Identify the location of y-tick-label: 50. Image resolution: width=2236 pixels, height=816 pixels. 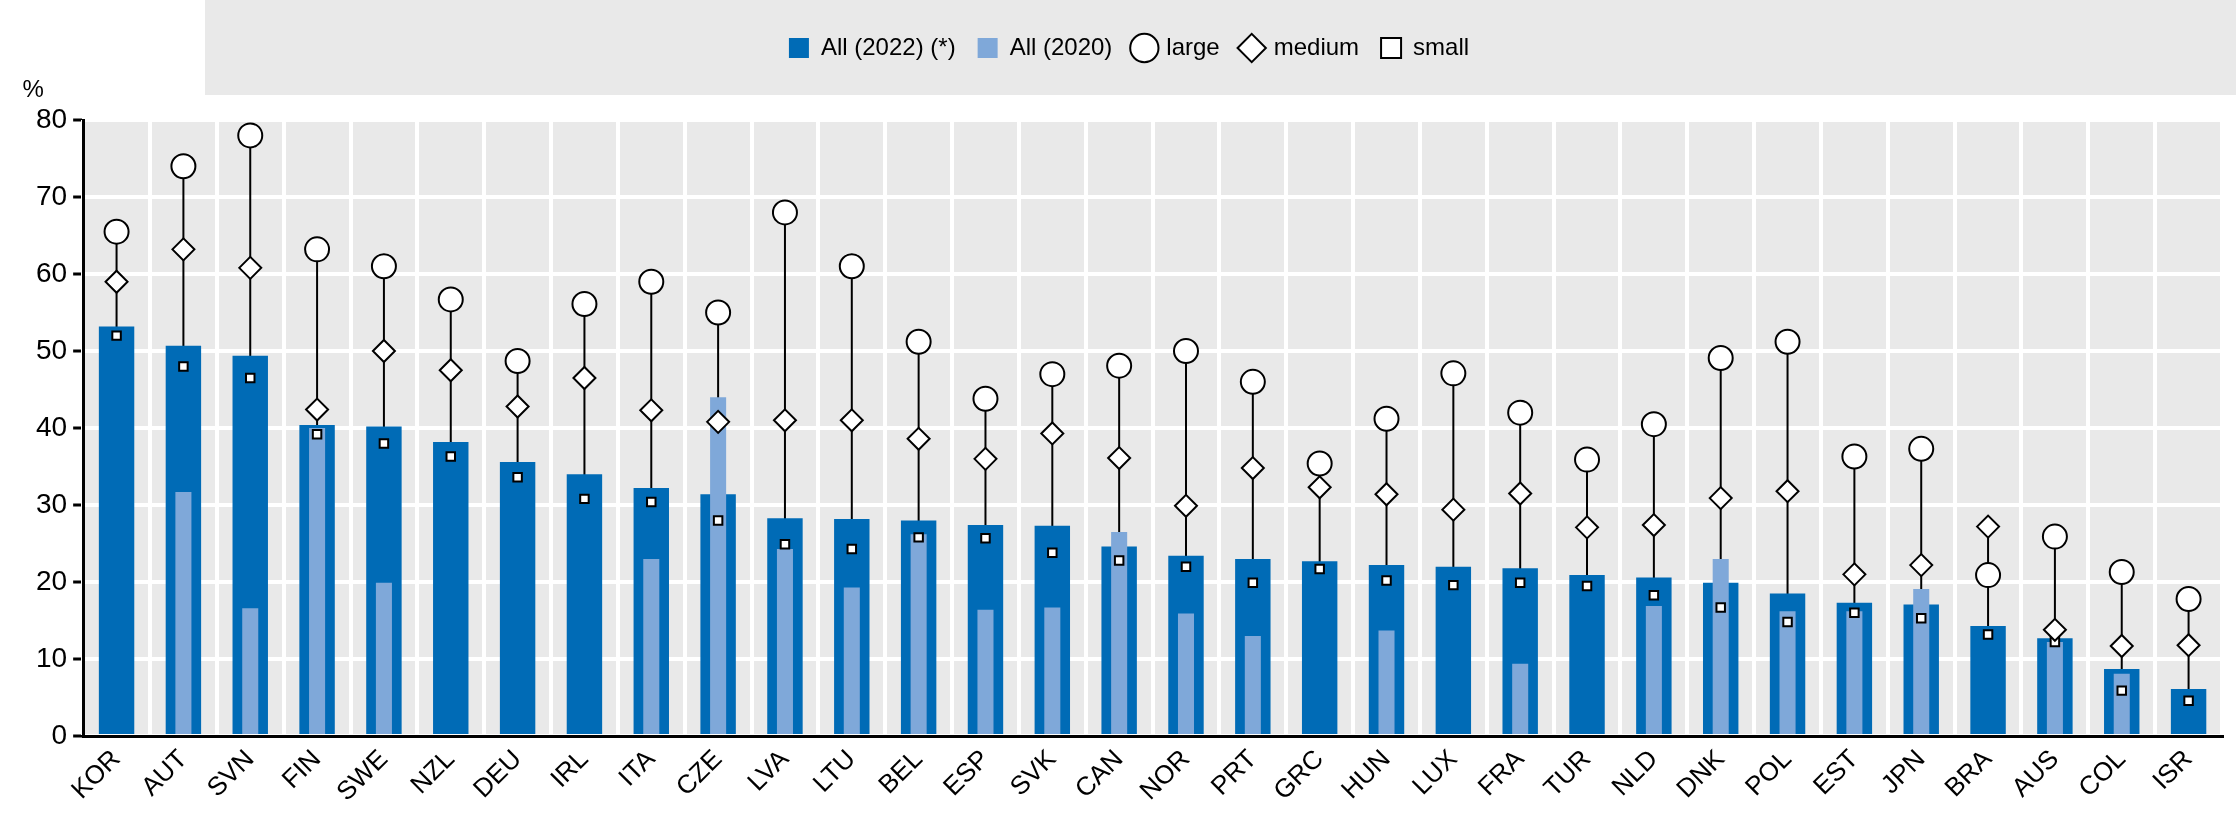
(51, 349).